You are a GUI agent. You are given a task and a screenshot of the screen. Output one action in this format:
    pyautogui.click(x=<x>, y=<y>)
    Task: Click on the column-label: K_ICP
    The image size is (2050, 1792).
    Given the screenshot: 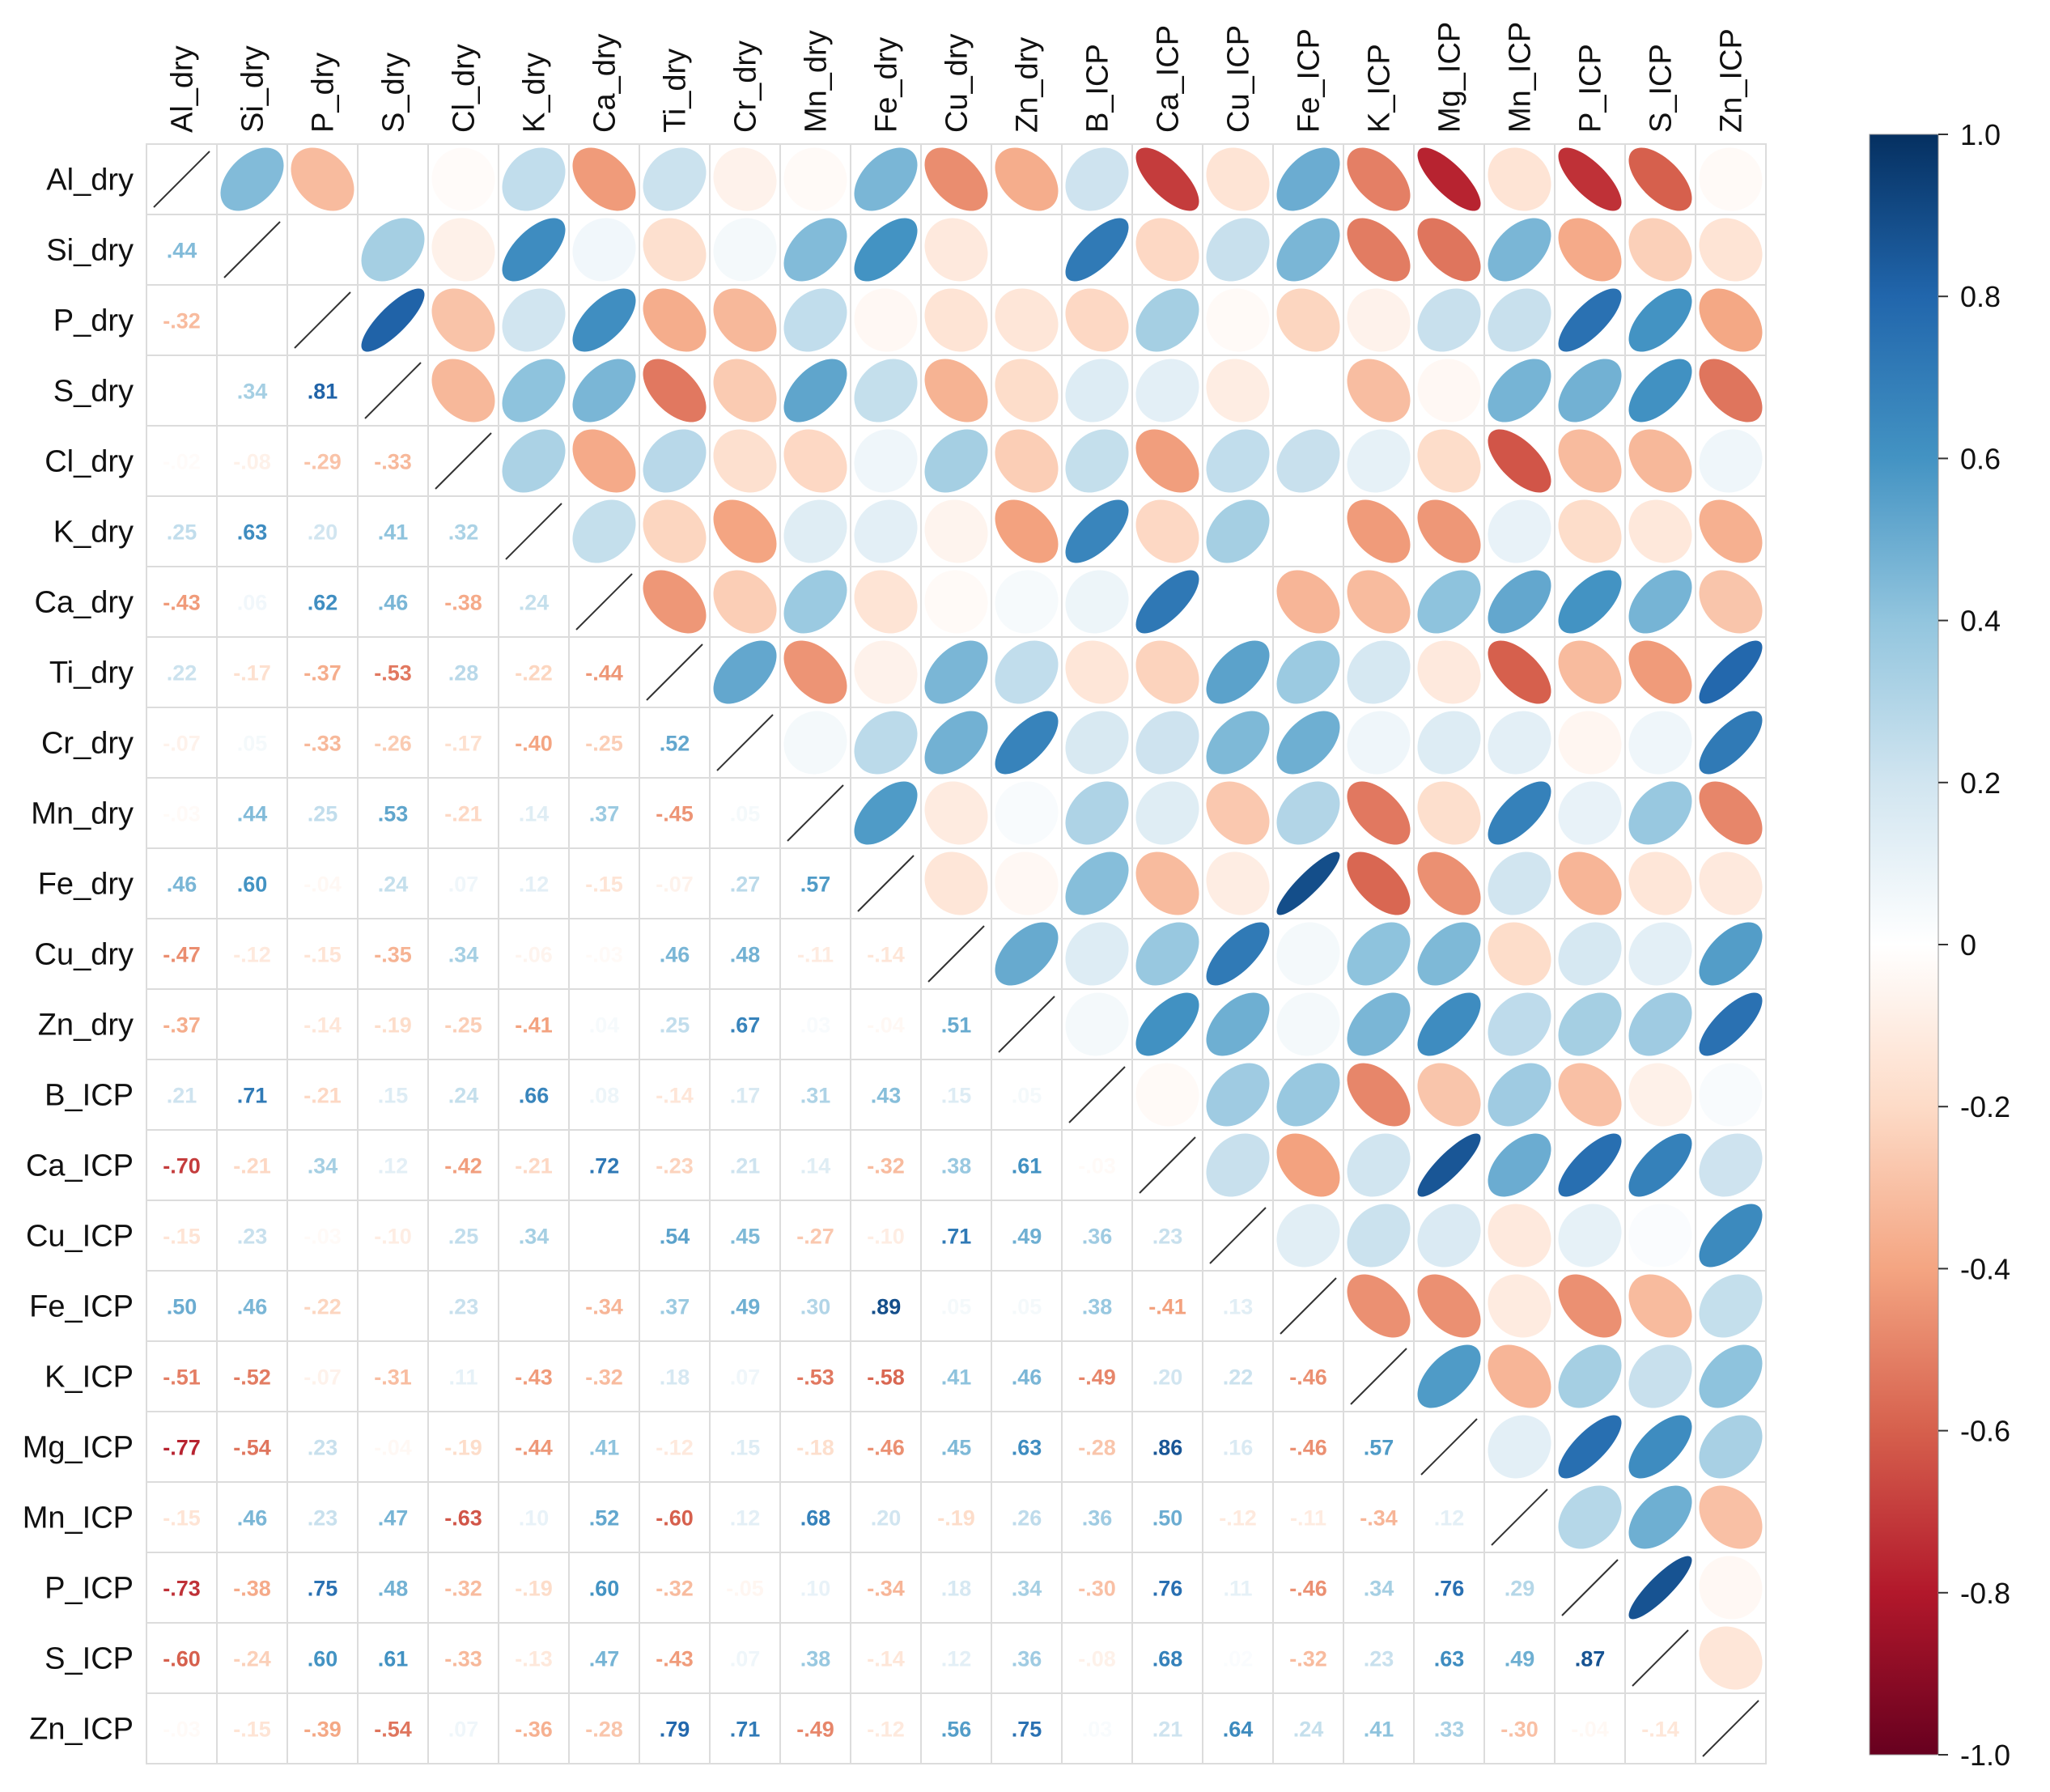 What is the action you would take?
    pyautogui.click(x=1380, y=88)
    